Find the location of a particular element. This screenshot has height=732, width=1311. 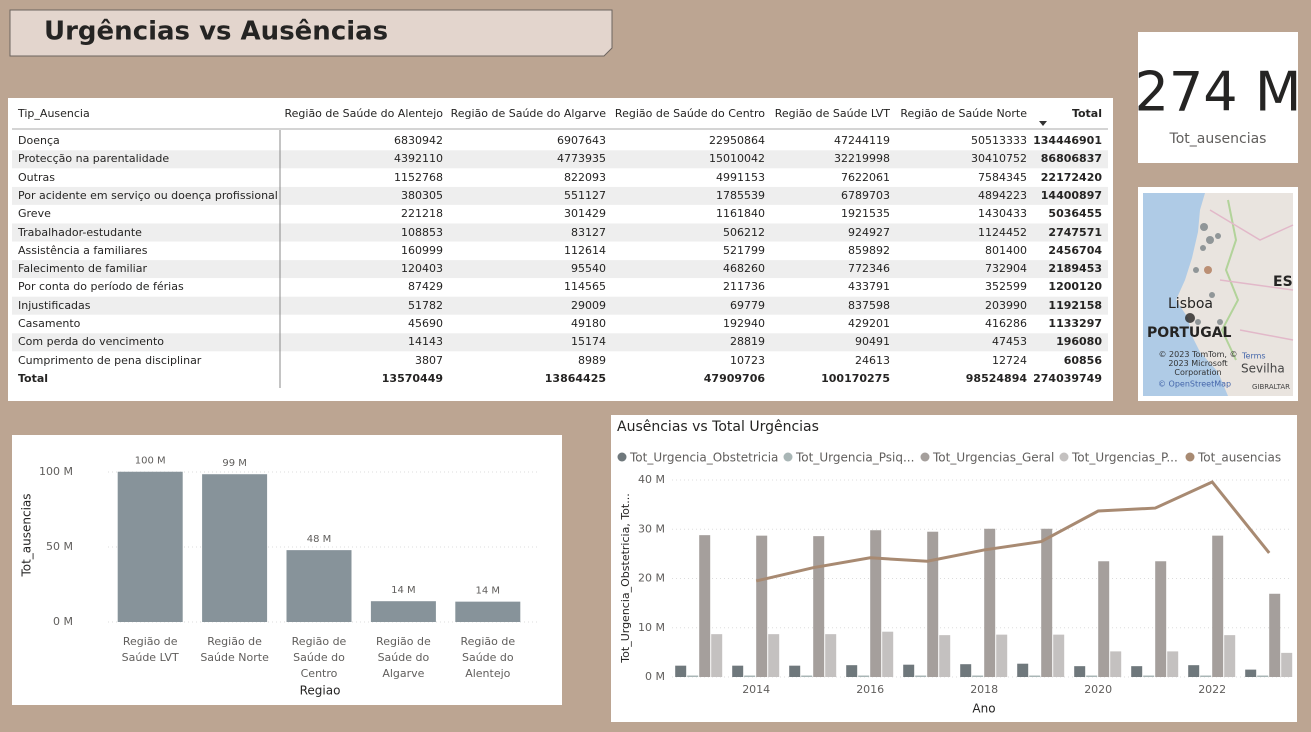

table-cell: 30410752 is located at coordinates (999, 159).